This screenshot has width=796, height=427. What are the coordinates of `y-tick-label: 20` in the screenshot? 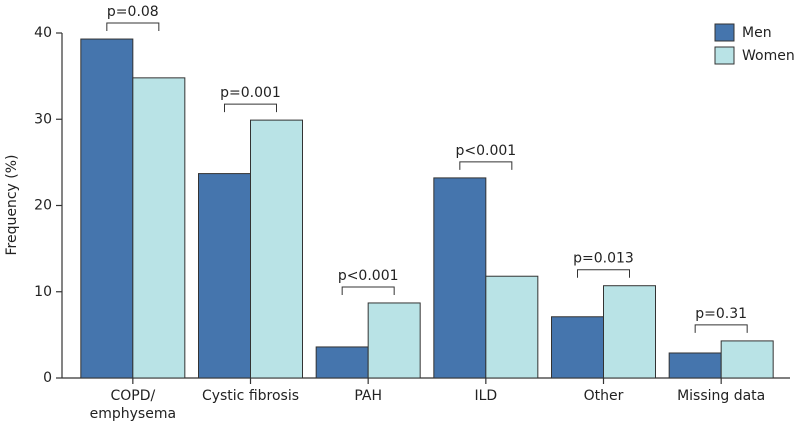 It's located at (43, 206).